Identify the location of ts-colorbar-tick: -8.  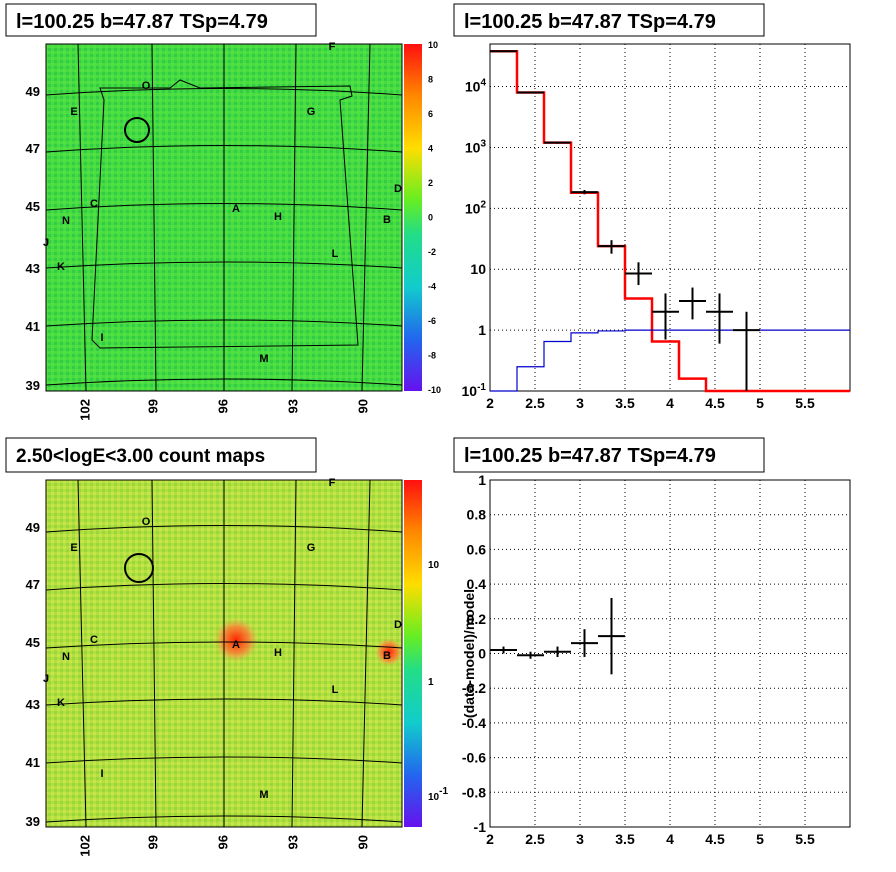
(432, 356).